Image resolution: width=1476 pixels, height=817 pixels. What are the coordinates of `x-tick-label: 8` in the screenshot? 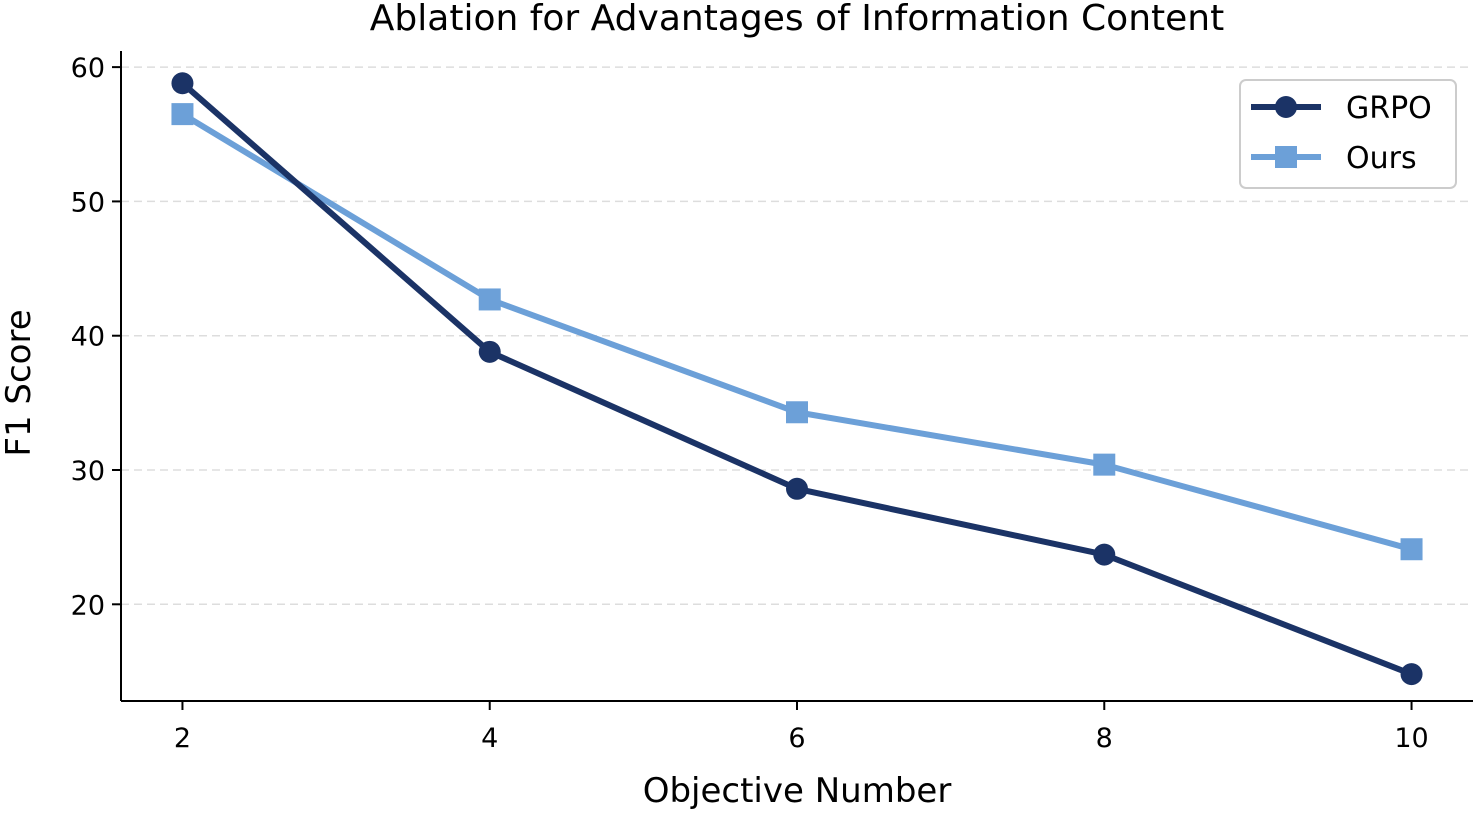 It's located at (1104, 738).